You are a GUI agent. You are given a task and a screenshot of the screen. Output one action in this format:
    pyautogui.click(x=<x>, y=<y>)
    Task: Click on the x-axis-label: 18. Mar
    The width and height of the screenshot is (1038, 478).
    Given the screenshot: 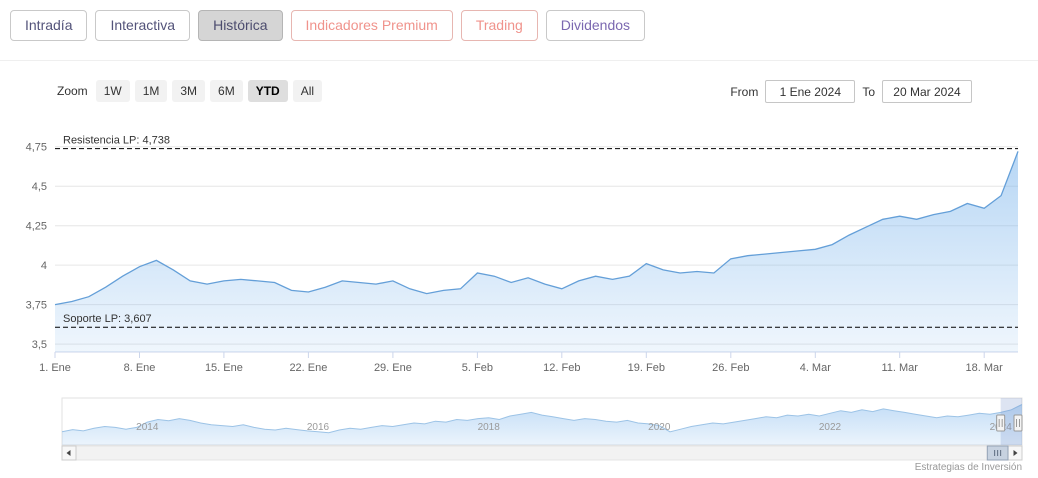 What is the action you would take?
    pyautogui.click(x=985, y=368)
    